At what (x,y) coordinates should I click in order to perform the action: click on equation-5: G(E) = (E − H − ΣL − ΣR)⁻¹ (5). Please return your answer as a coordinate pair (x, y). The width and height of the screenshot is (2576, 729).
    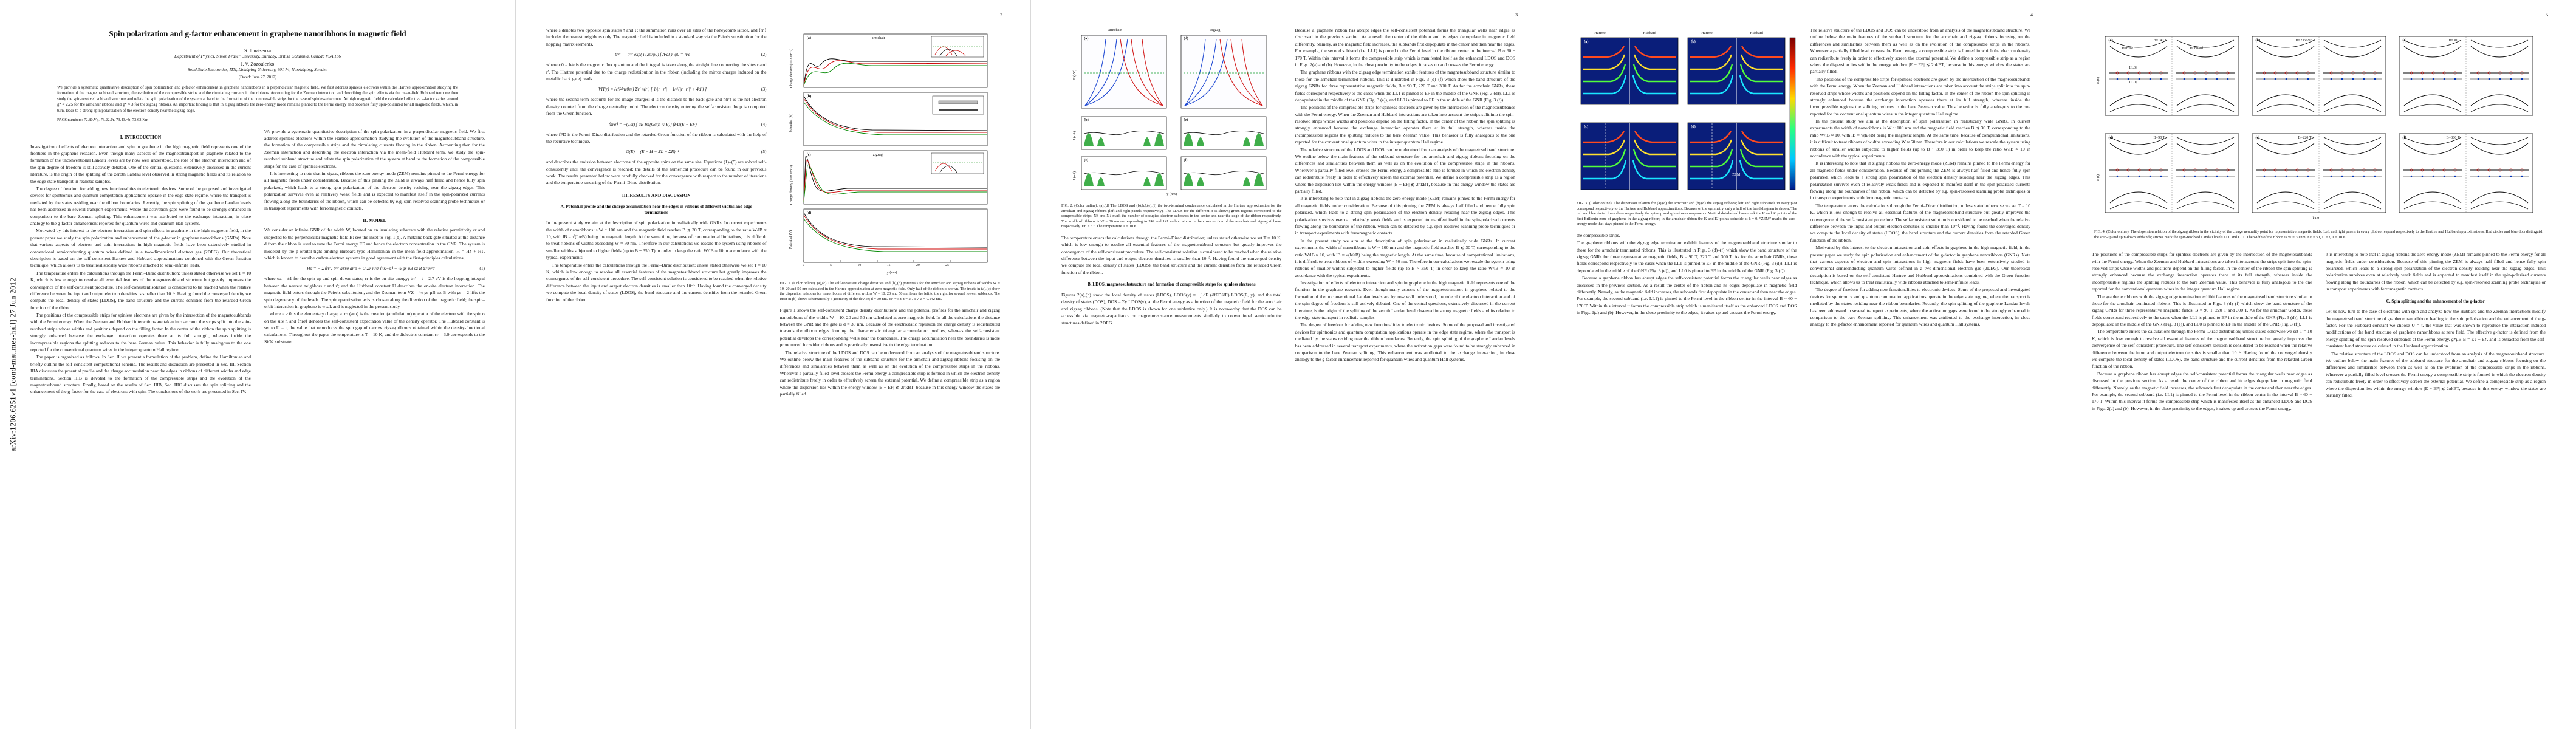
    Looking at the image, I should click on (656, 152).